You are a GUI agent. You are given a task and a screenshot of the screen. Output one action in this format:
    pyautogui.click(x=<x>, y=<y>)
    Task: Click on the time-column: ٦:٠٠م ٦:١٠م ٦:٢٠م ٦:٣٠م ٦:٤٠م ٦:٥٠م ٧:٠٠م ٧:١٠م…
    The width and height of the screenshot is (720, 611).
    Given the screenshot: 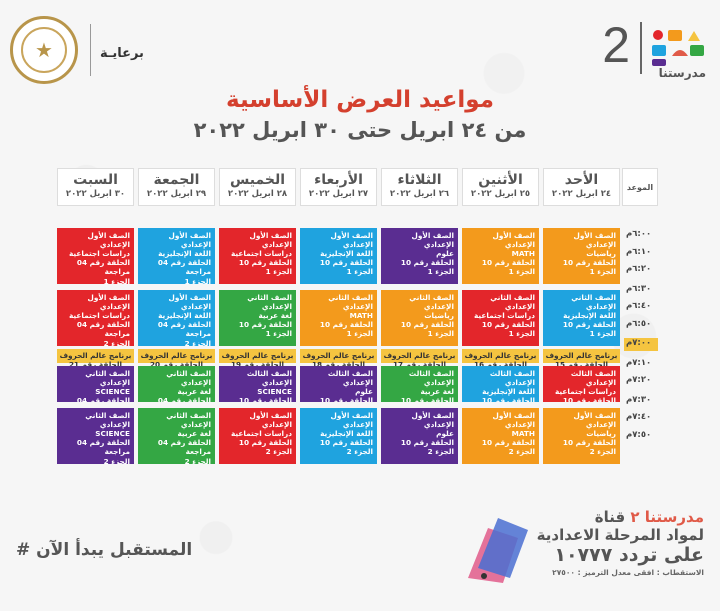 What is the action you would take?
    pyautogui.click(x=641, y=338)
    